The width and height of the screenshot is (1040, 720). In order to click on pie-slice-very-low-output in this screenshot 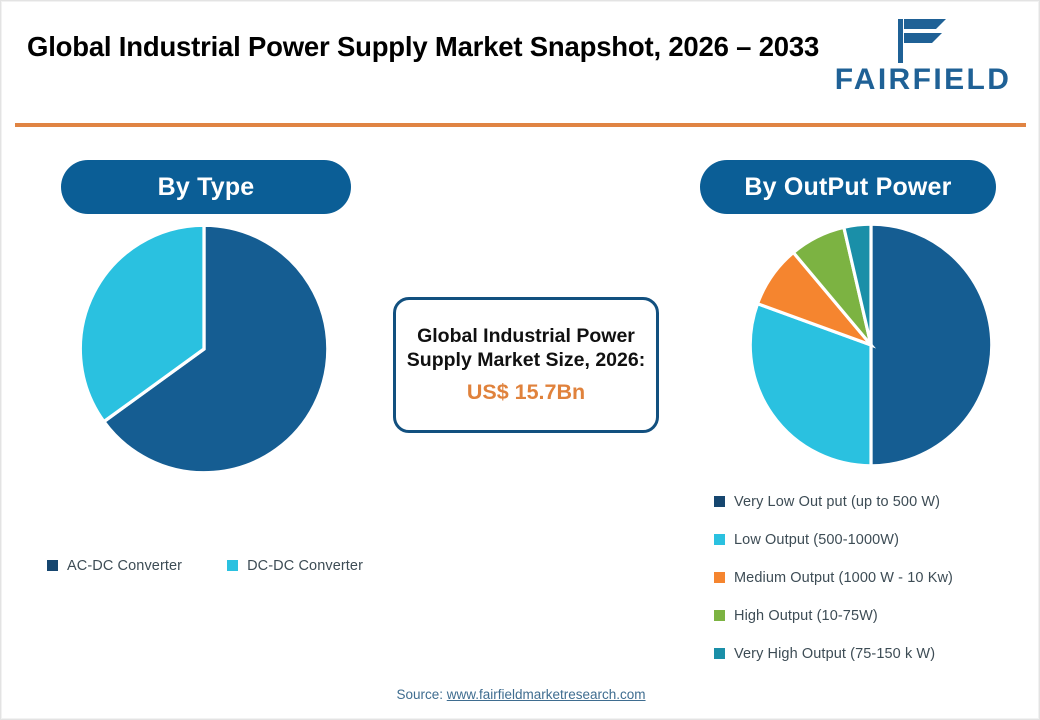, I will do `click(931, 345)`.